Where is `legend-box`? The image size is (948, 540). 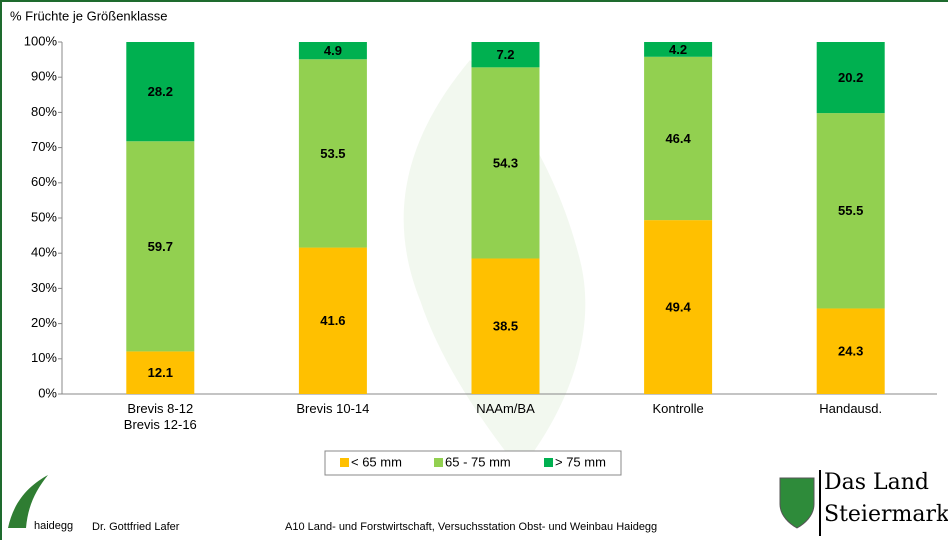
legend-box is located at coordinates (473, 463).